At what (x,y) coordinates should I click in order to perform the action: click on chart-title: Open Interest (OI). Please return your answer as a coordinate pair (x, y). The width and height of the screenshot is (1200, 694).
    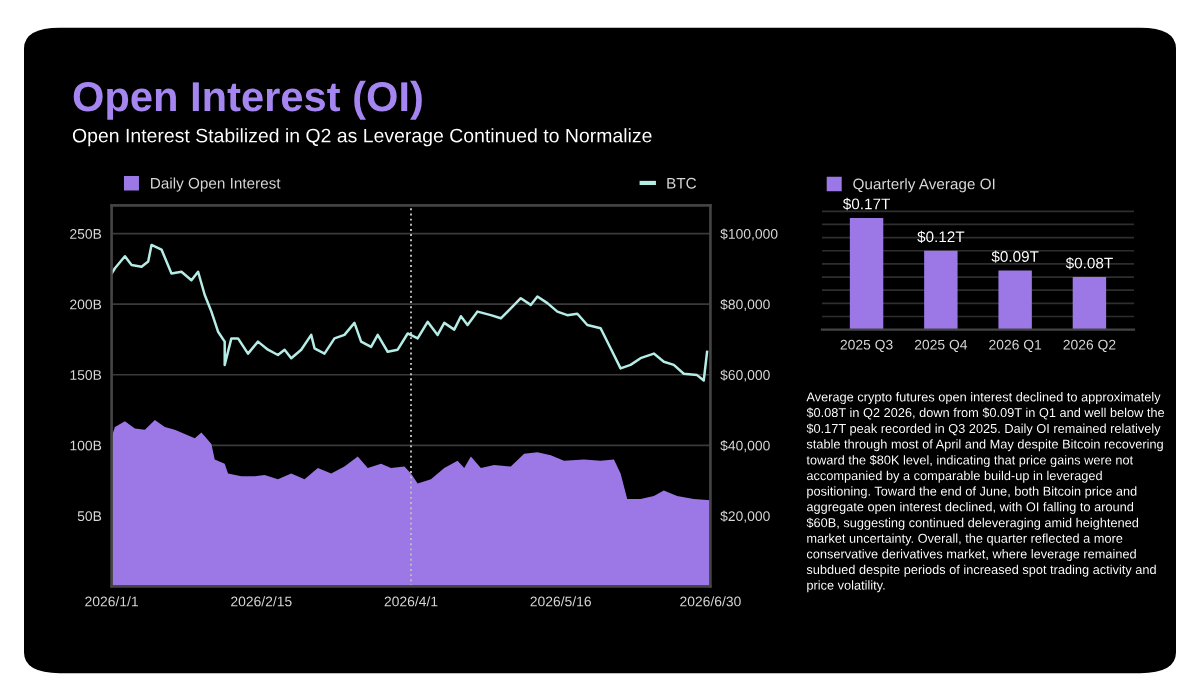
    Looking at the image, I should click on (247, 100).